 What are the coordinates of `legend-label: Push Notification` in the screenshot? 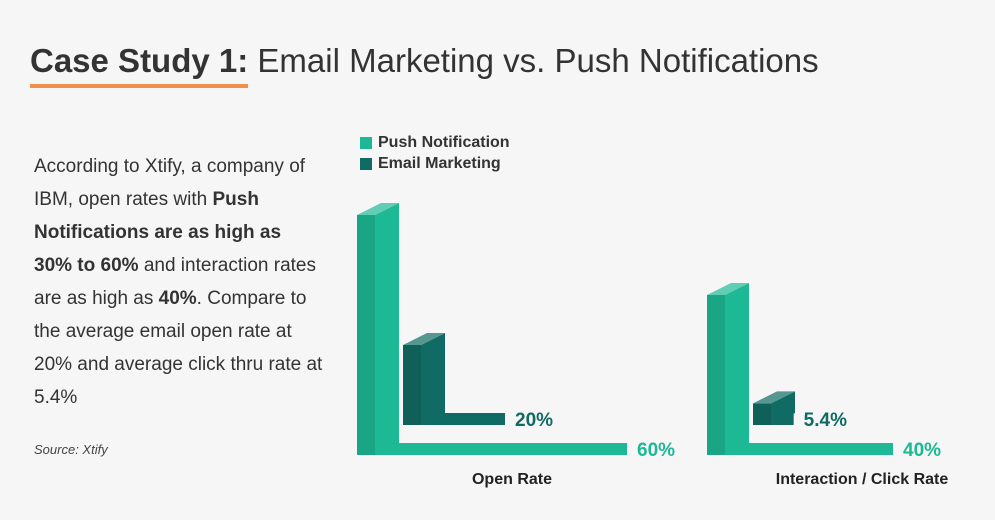 It's located at (444, 142).